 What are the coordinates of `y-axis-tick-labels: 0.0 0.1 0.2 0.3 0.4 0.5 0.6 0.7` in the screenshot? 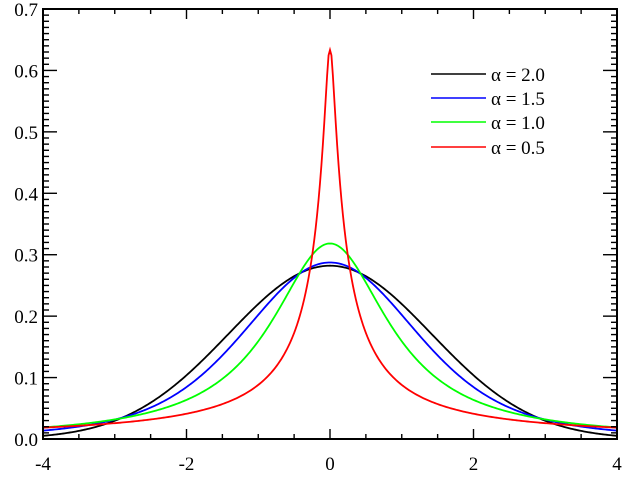 It's located at (26, 225).